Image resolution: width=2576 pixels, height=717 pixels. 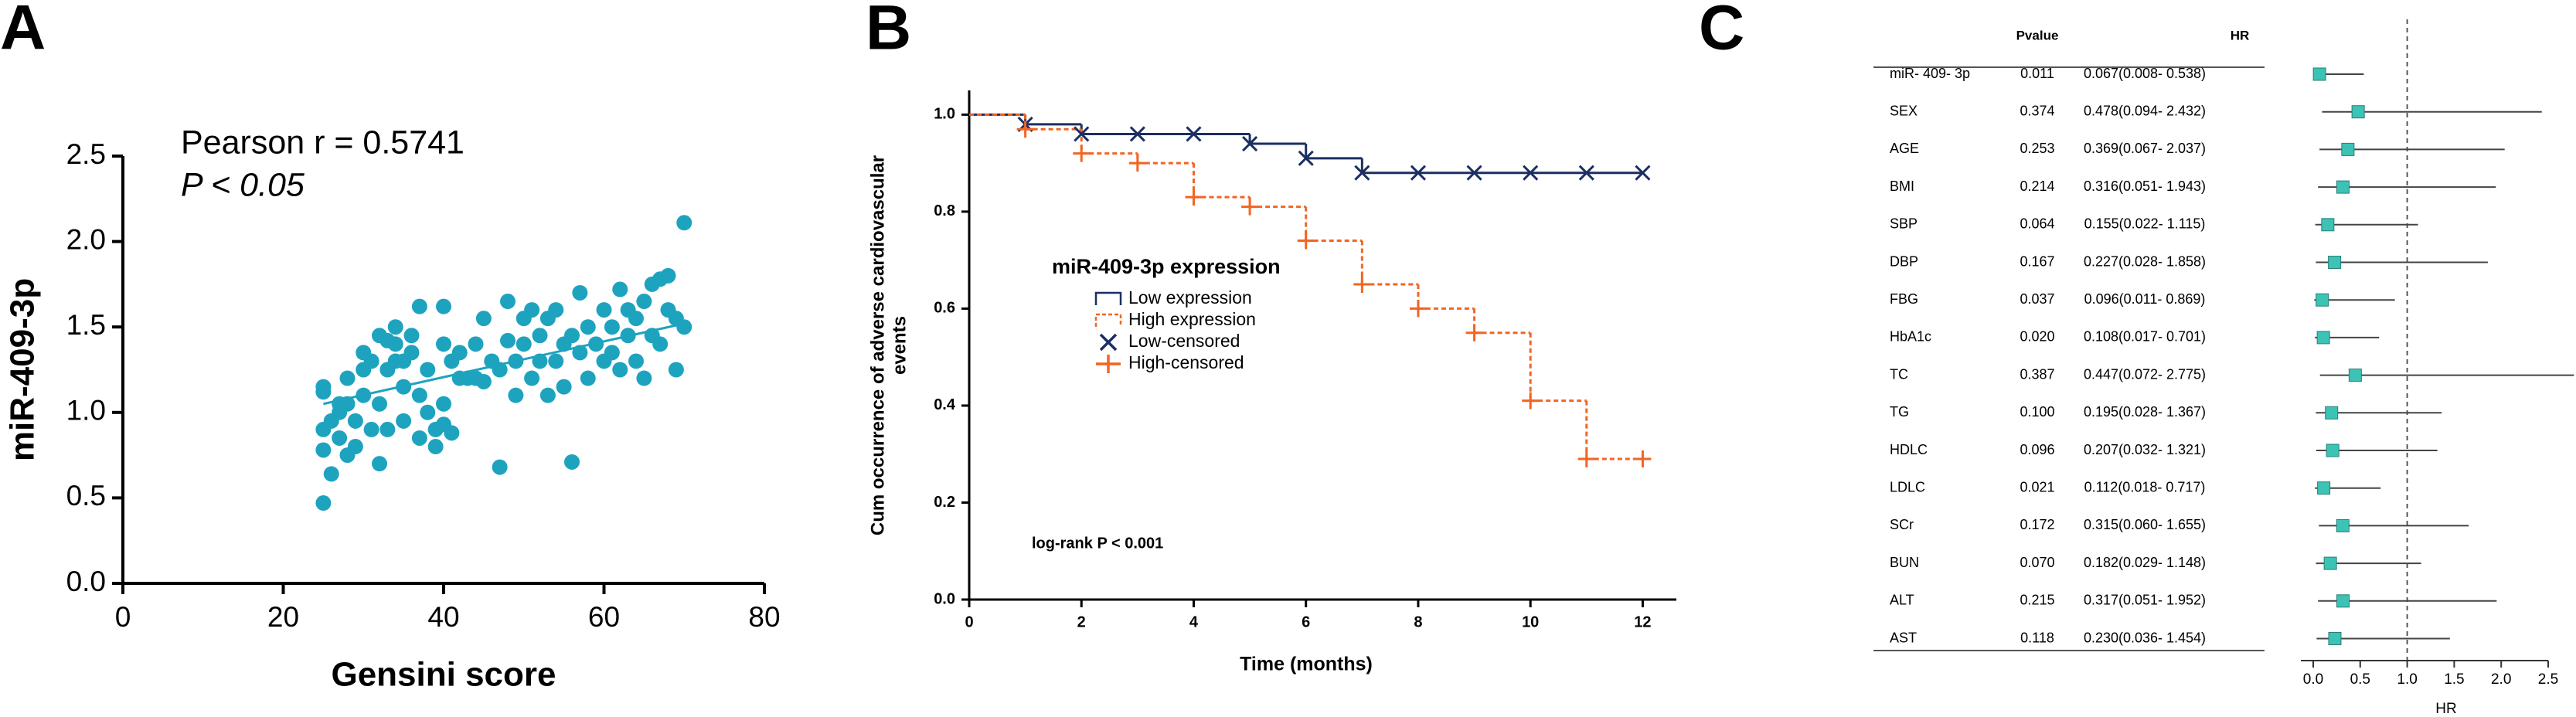 What do you see at coordinates (945, 404) in the screenshot?
I see `y-tick-label: 0.4` at bounding box center [945, 404].